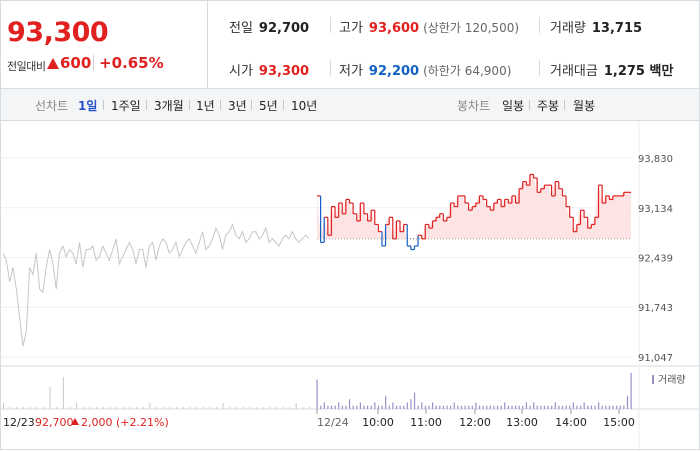 This screenshot has width=700, height=451. I want to click on stat-high: 고가 93,600 (상한가 120,500), so click(429, 28).